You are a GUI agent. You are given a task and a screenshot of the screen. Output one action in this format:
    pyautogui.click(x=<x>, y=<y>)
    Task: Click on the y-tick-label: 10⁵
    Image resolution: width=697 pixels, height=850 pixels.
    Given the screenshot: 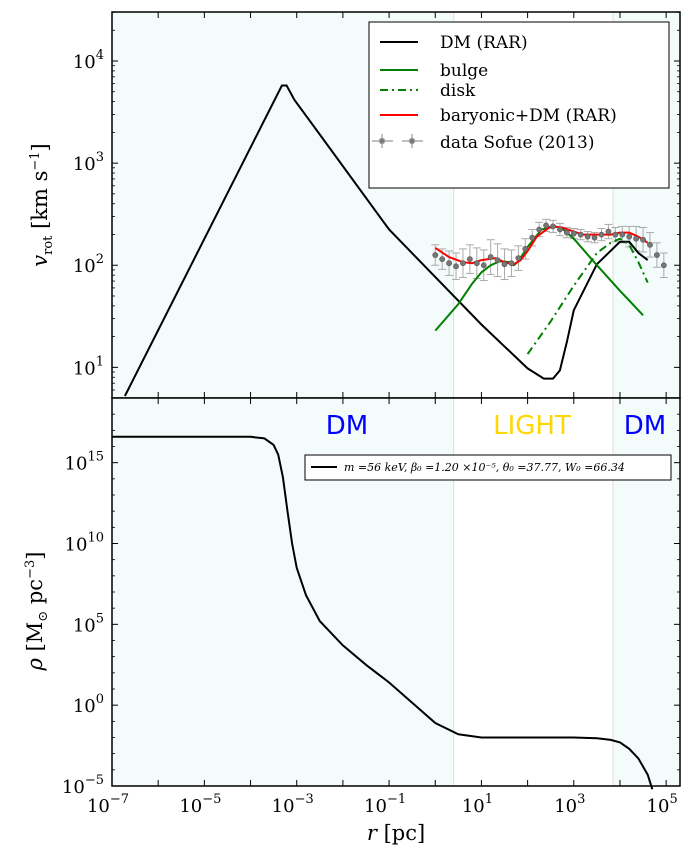 What is the action you would take?
    pyautogui.click(x=88, y=623)
    